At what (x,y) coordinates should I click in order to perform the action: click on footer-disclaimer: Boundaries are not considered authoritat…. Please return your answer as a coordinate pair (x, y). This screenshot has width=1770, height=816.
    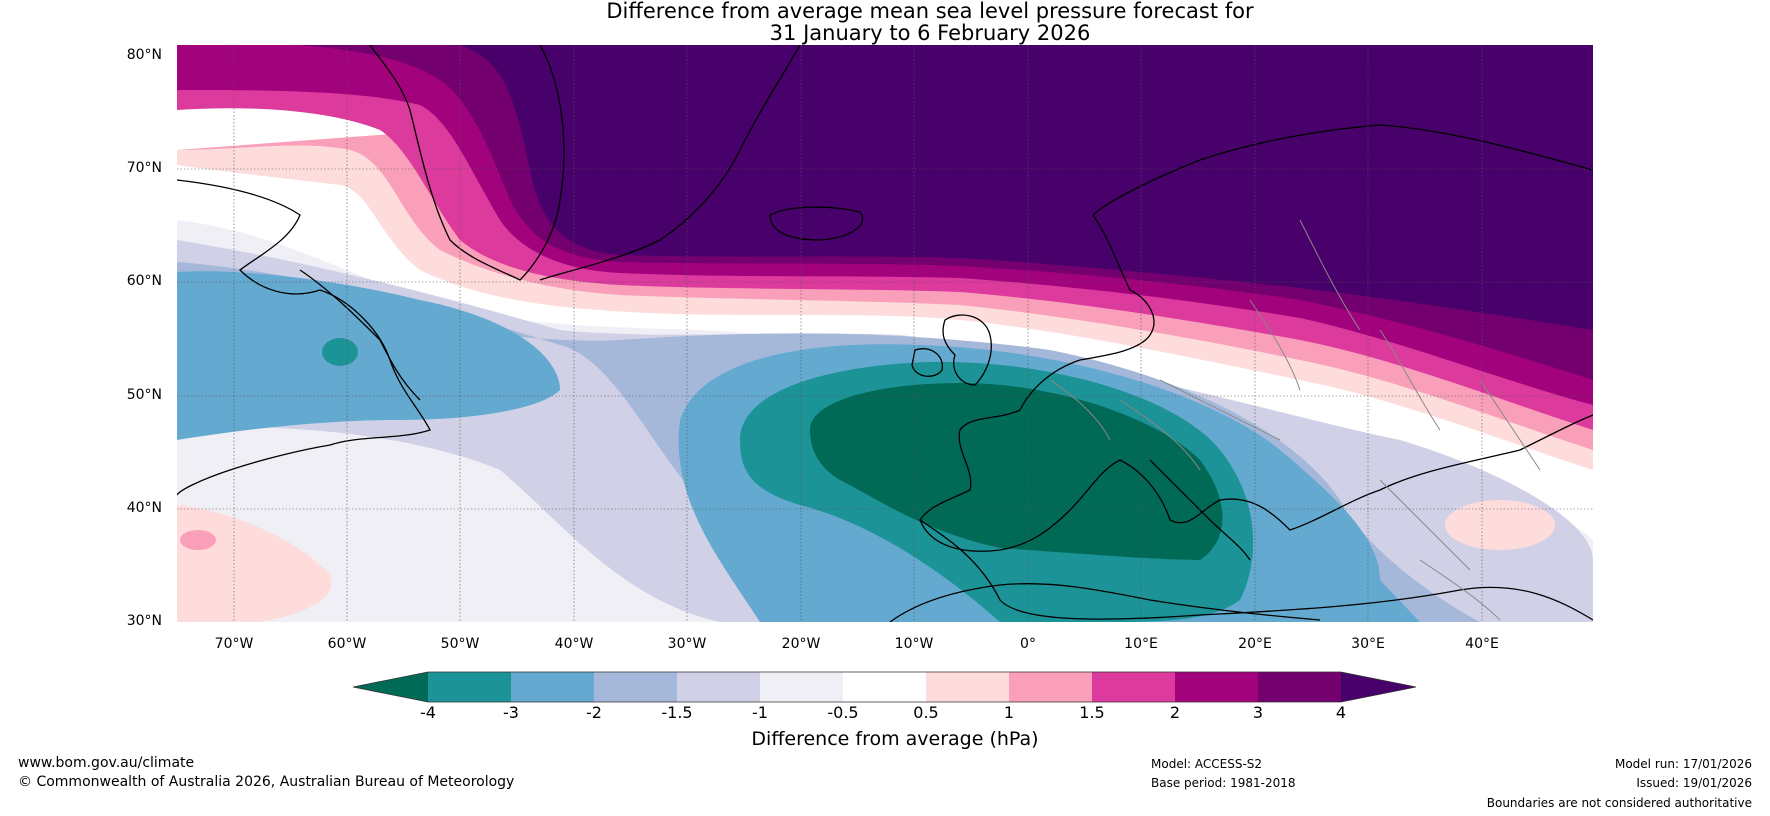
    Looking at the image, I should click on (1619, 803).